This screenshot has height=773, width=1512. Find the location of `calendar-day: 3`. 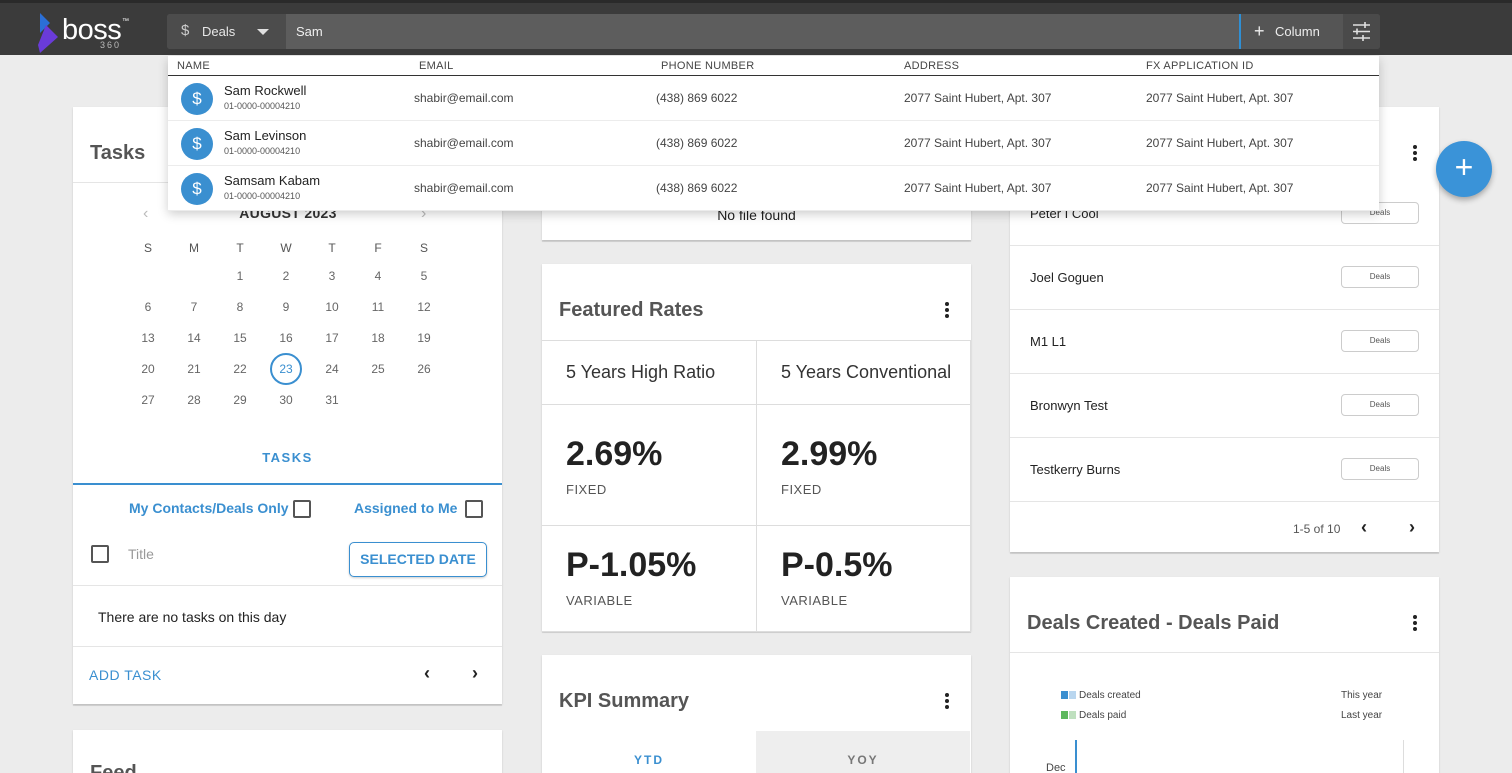

calendar-day: 3 is located at coordinates (332, 276).